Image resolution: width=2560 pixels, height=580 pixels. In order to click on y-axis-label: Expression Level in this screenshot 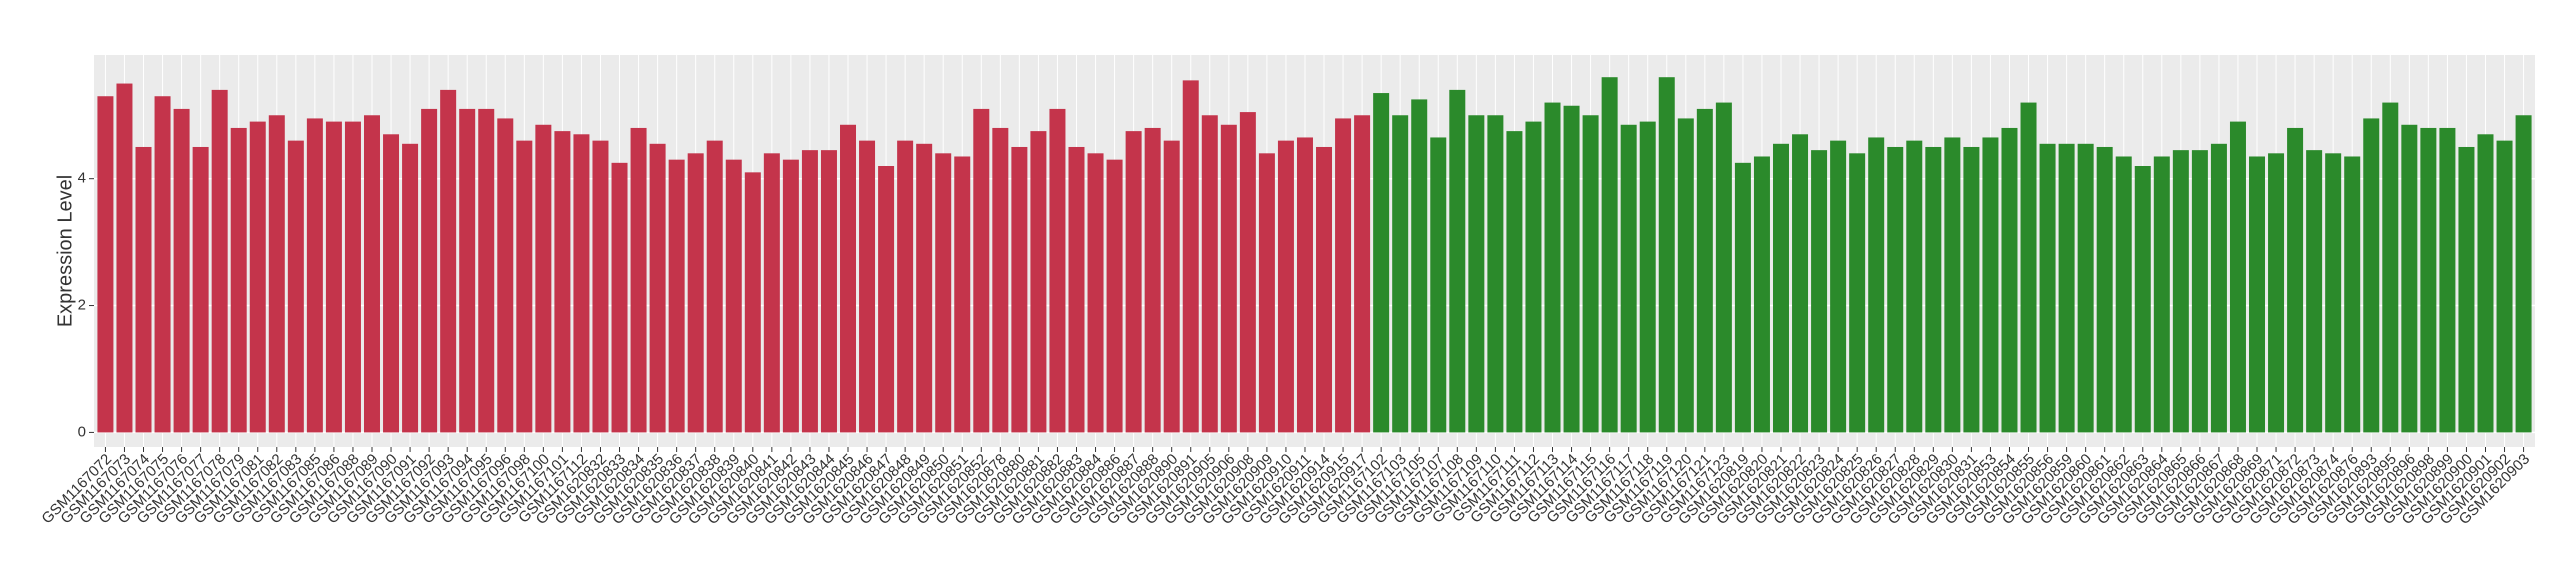, I will do `click(65, 251)`.